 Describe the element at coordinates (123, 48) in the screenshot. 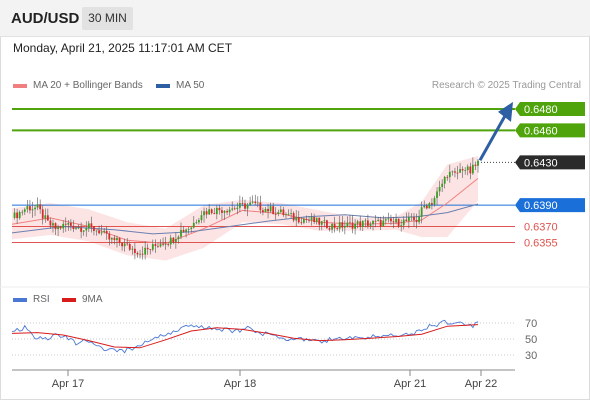

I see `datetime-label: Monday, April 21, 2025 11:17:01 AM CET` at that location.